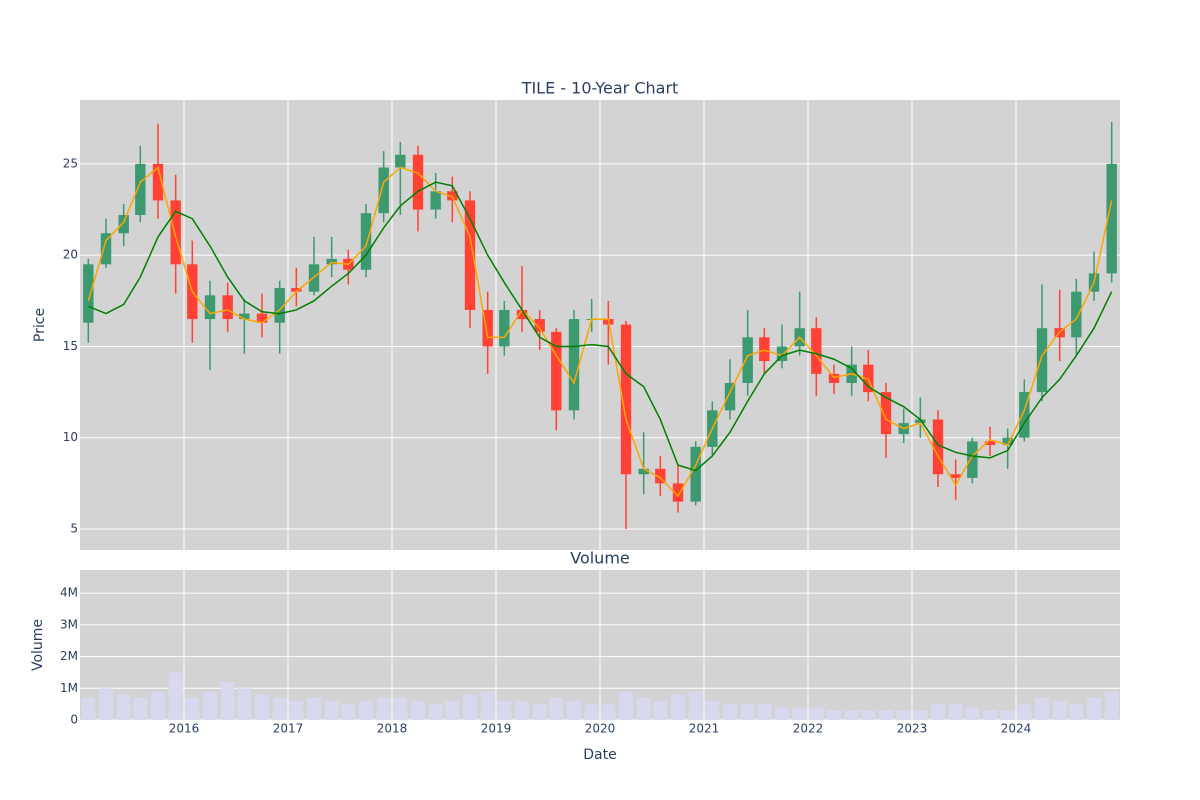  Describe the element at coordinates (69, 624) in the screenshot. I see `y-tick-label: 3M` at that location.